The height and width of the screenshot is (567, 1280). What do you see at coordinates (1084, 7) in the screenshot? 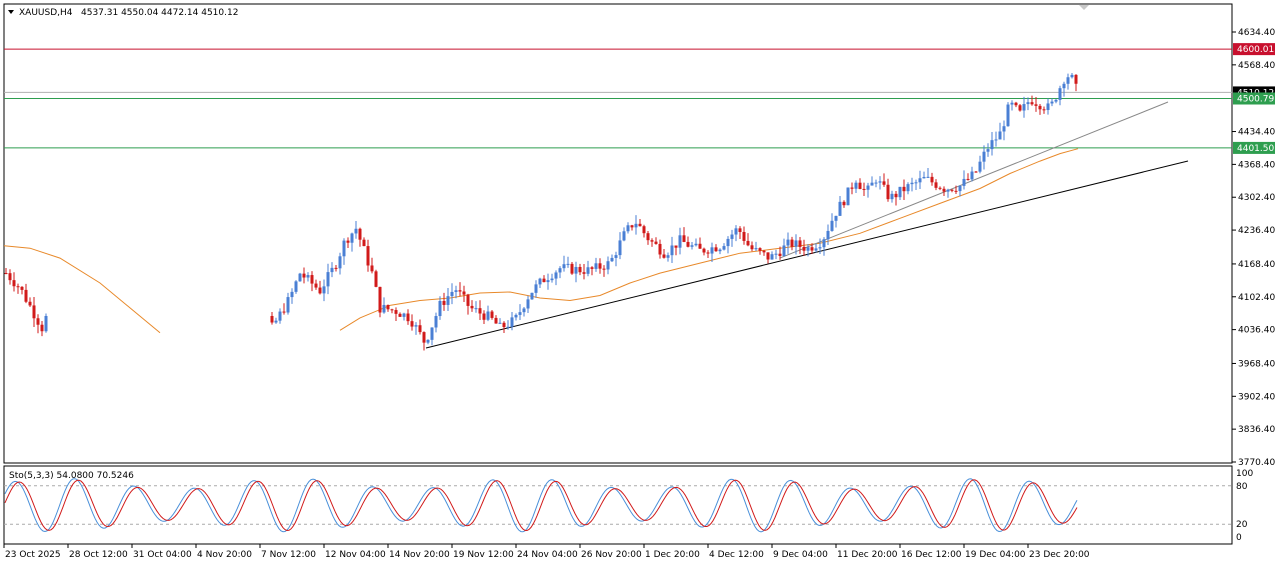
I see `scroll-marker-icon` at bounding box center [1084, 7].